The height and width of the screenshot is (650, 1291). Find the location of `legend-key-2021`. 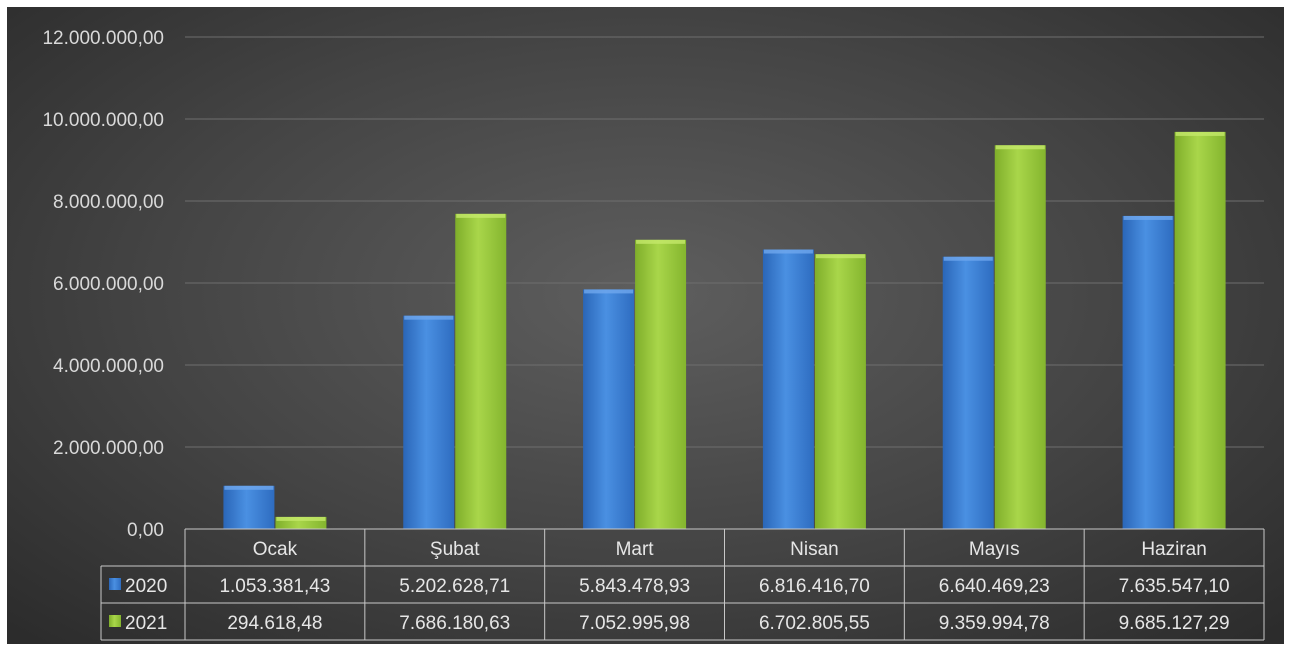

legend-key-2021 is located at coordinates (115, 621).